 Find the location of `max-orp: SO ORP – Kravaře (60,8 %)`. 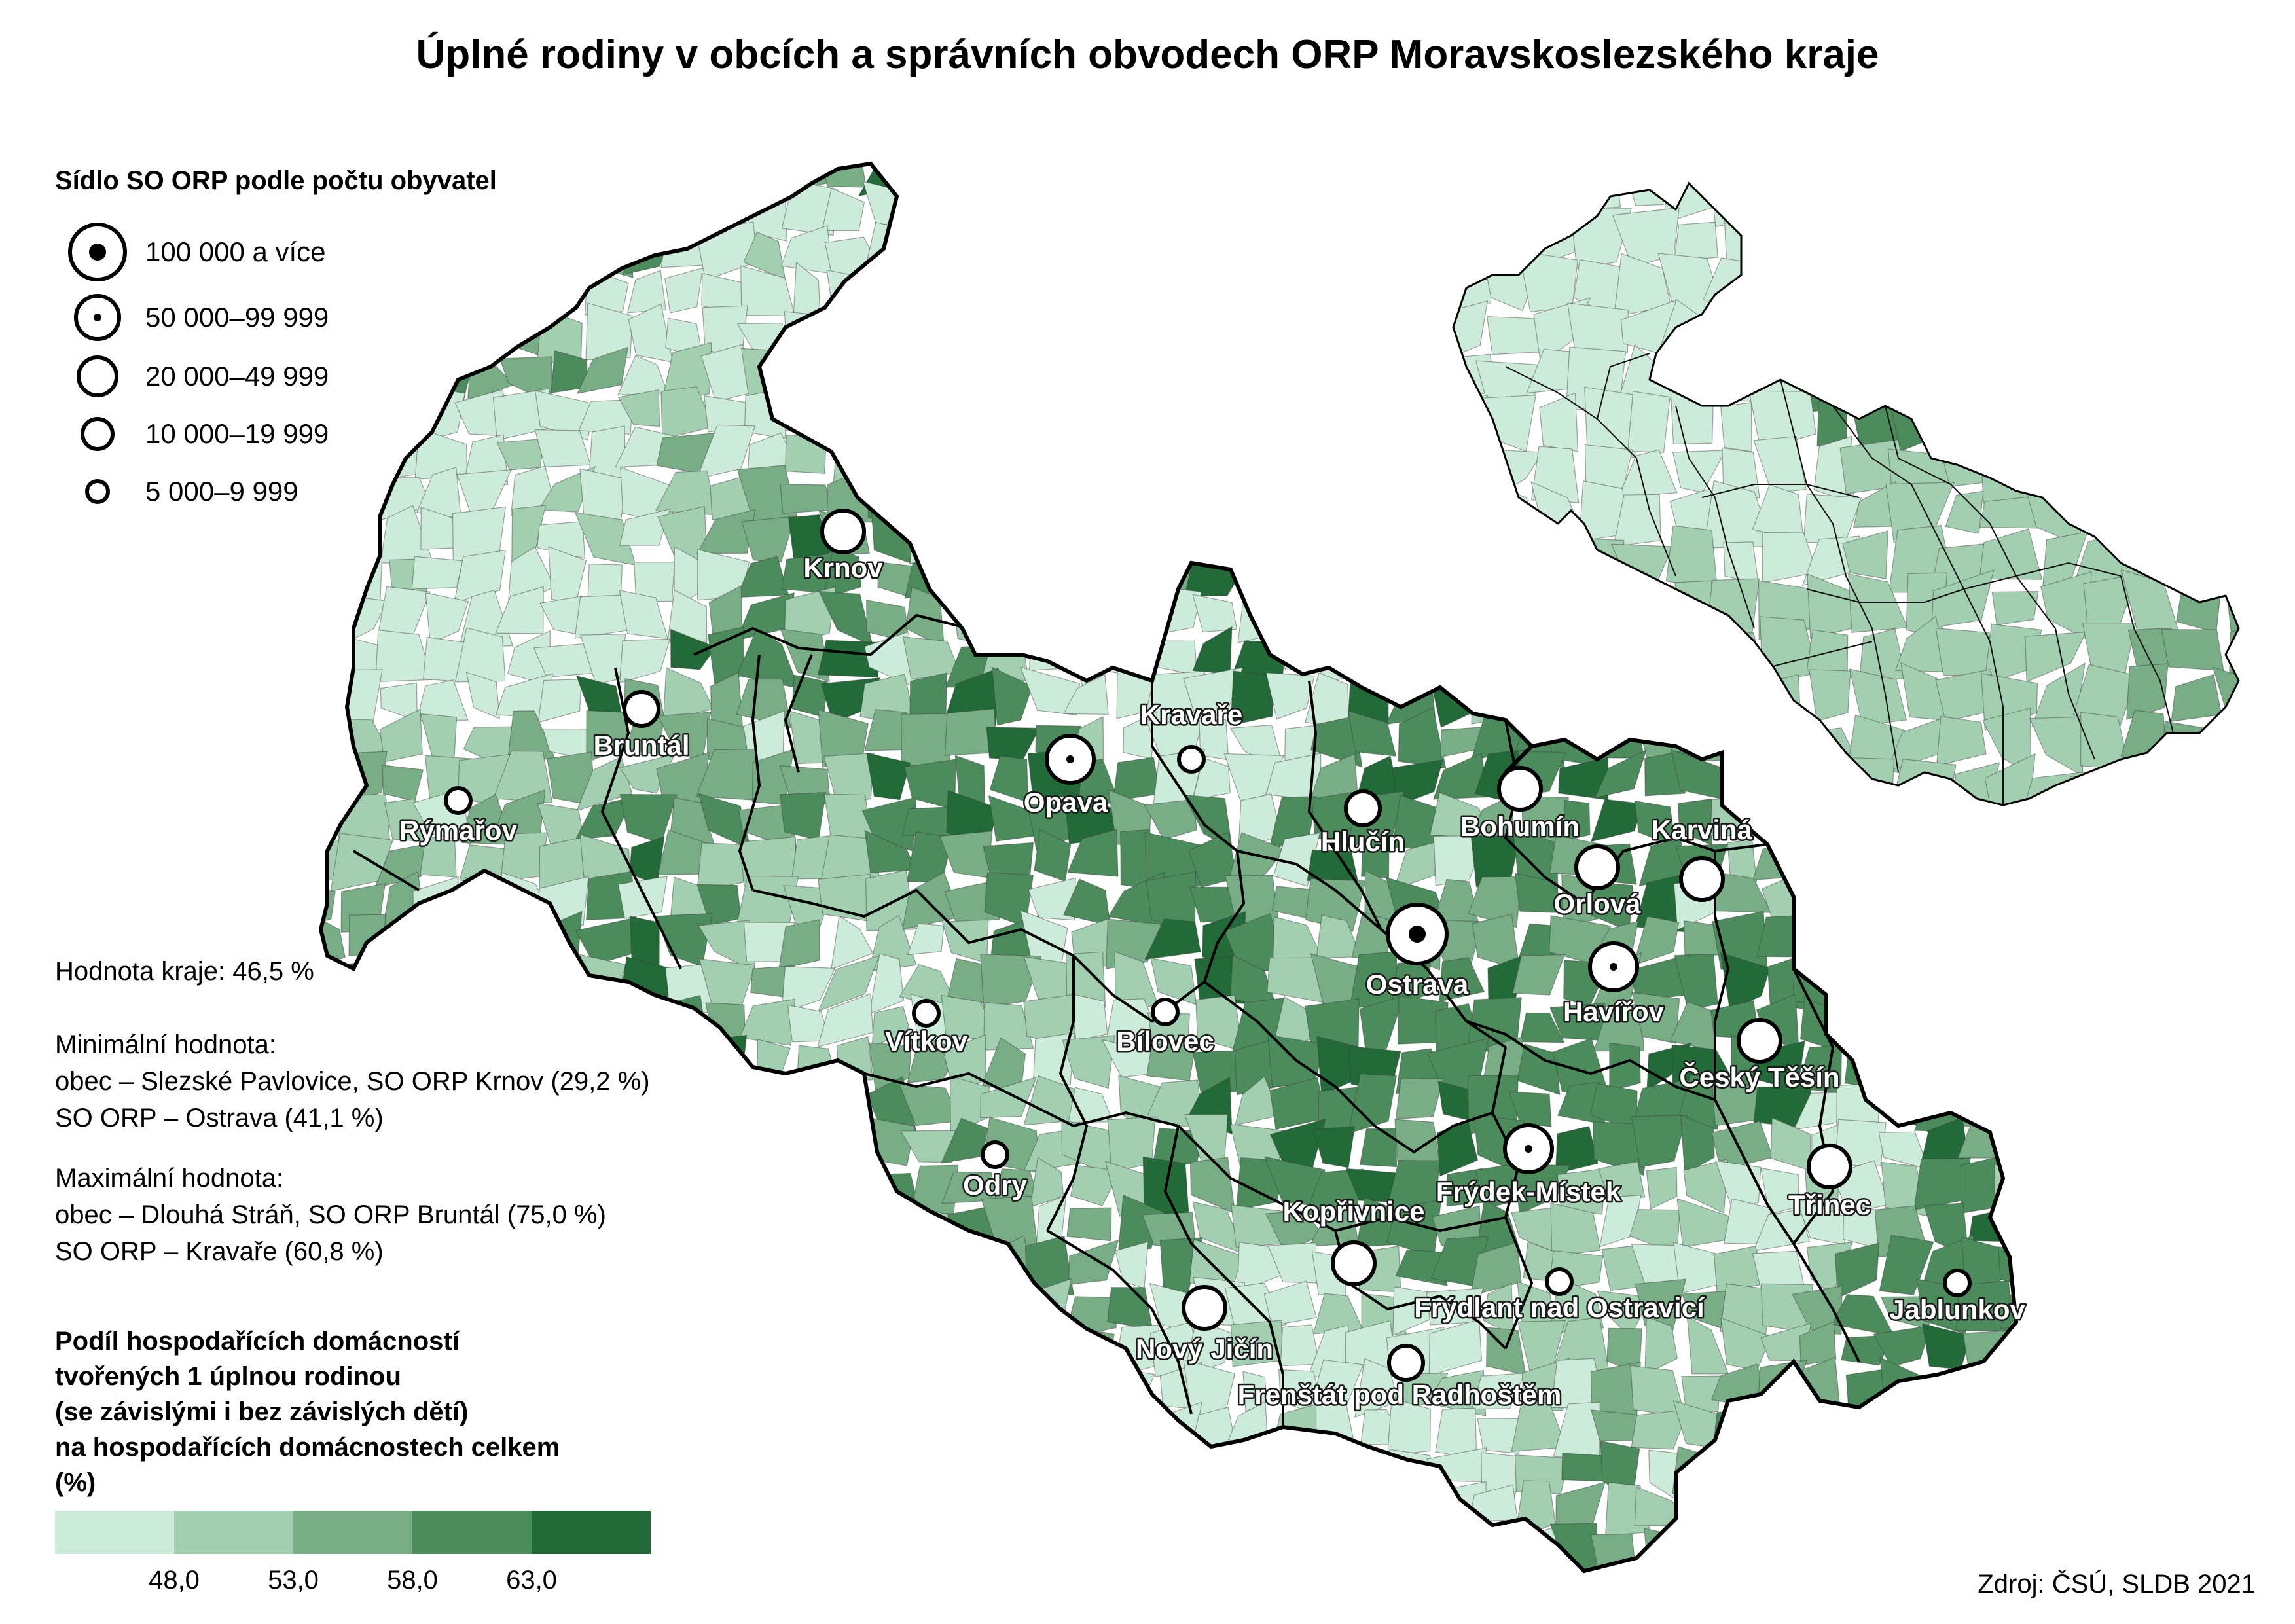

max-orp: SO ORP – Kravaře (60,8 %) is located at coordinates (220, 1251).